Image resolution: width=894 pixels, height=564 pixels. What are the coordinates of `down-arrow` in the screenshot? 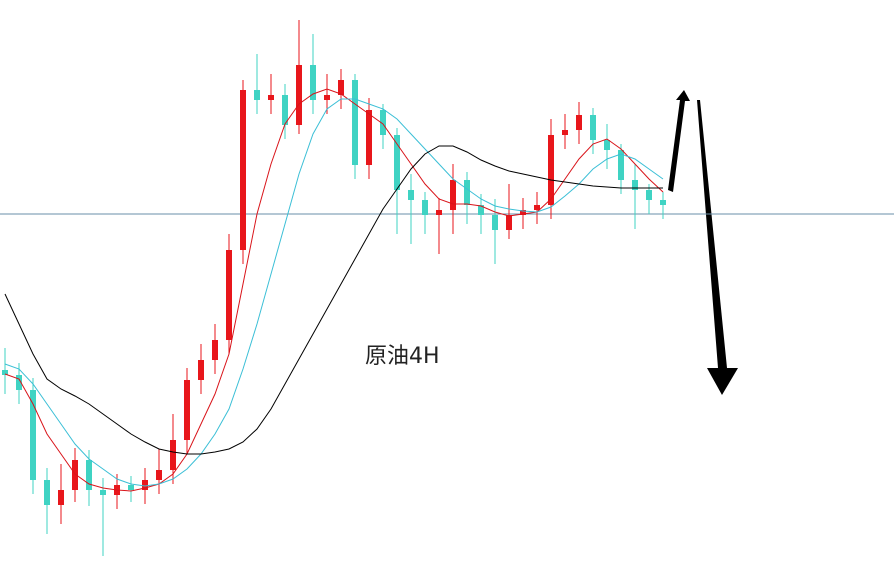 It's located at (717, 247).